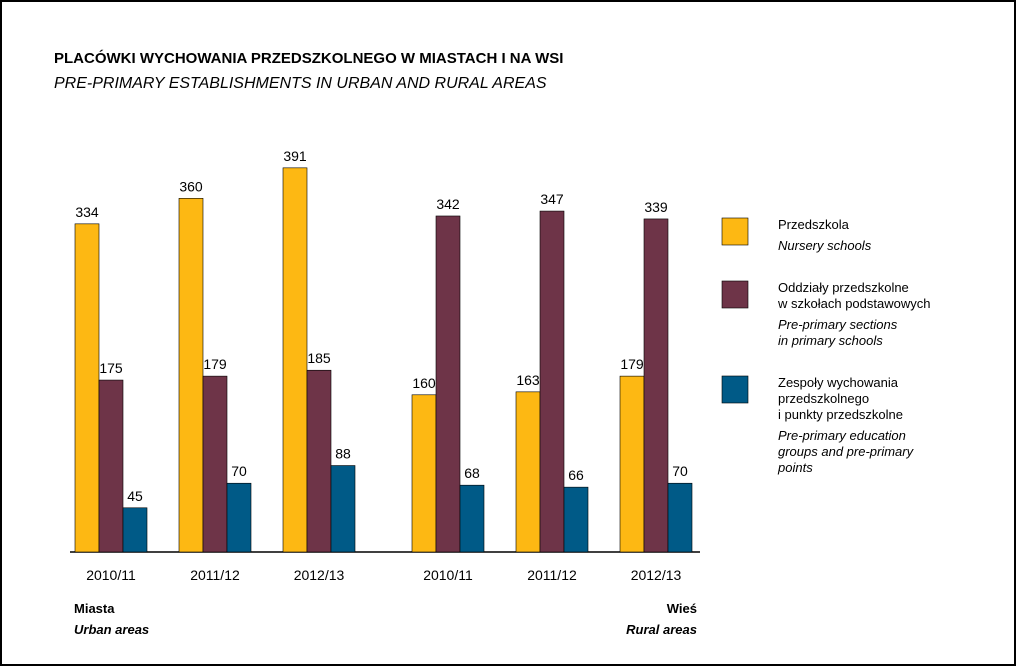 This screenshot has width=1016, height=666. What do you see at coordinates (135, 496) in the screenshot?
I see `data-label: 45` at bounding box center [135, 496].